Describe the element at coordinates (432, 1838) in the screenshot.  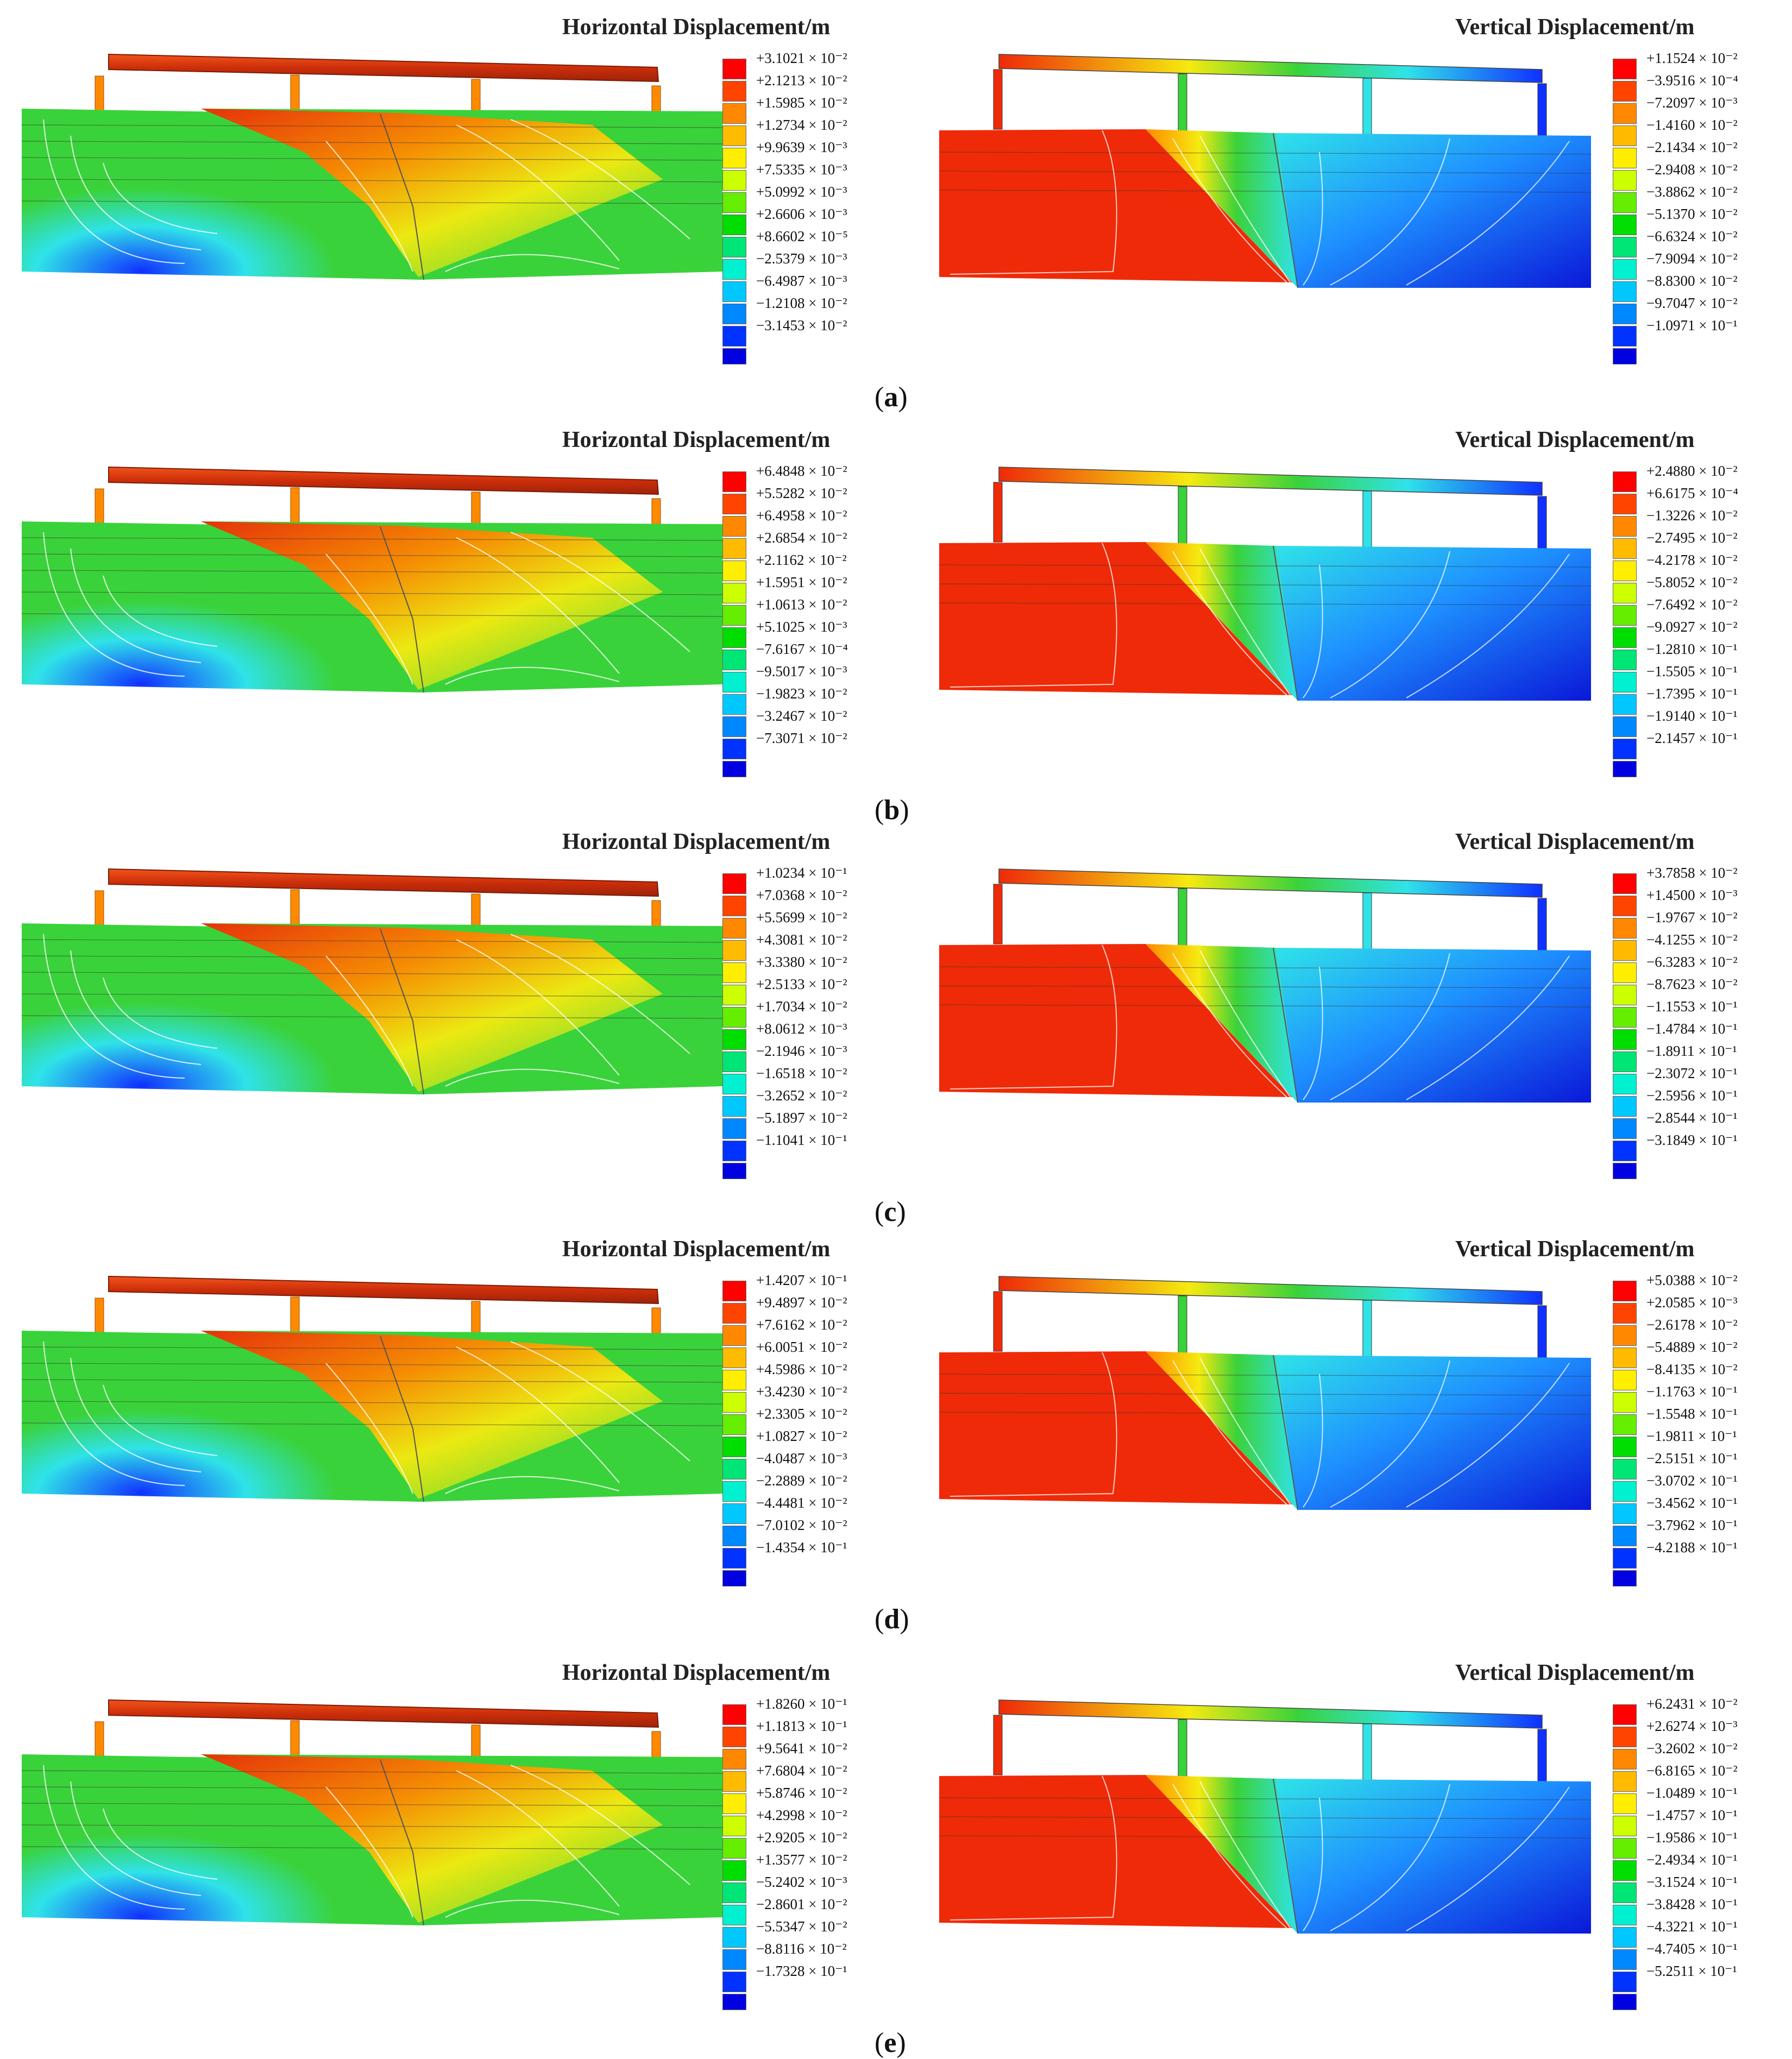
I see `displacement-wedge` at that location.